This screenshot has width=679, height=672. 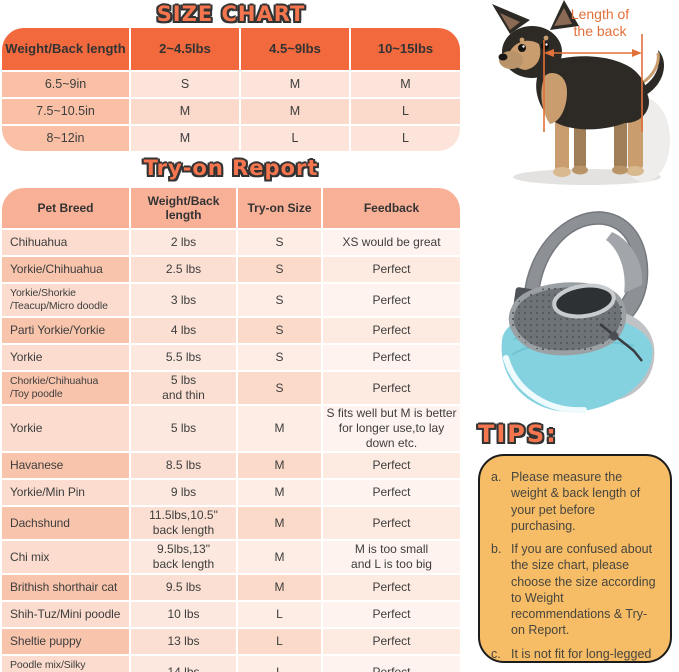 I want to click on arrow-heads, so click(x=593, y=53).